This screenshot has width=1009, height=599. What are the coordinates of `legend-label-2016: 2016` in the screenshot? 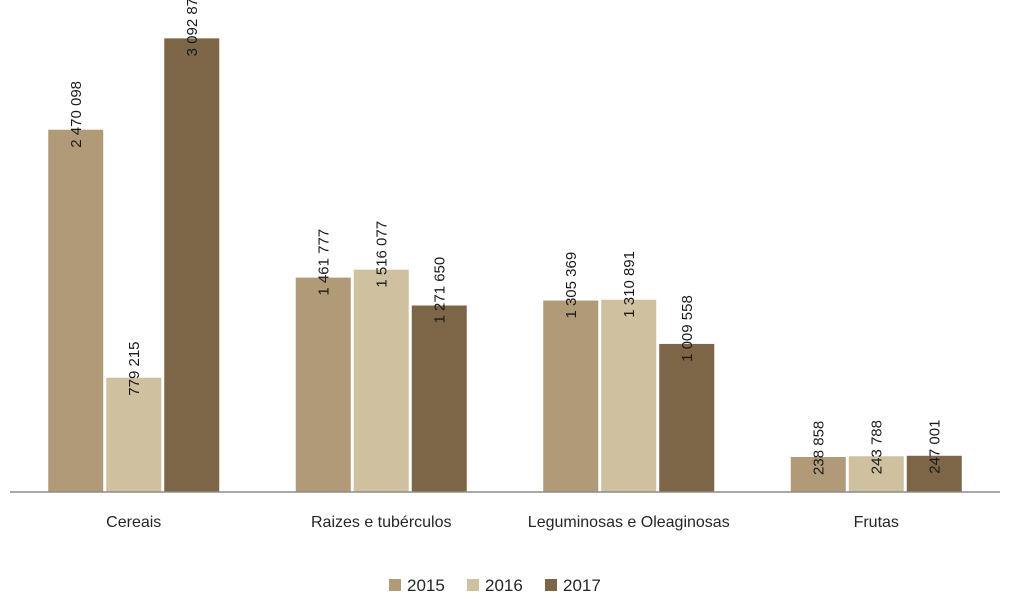 It's located at (504, 585).